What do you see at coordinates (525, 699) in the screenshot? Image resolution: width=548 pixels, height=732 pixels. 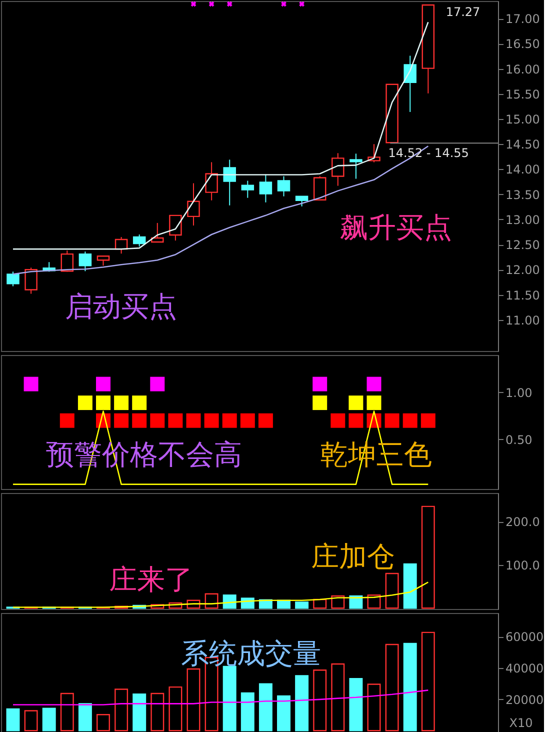 I see `y-tick-label: 20000` at bounding box center [525, 699].